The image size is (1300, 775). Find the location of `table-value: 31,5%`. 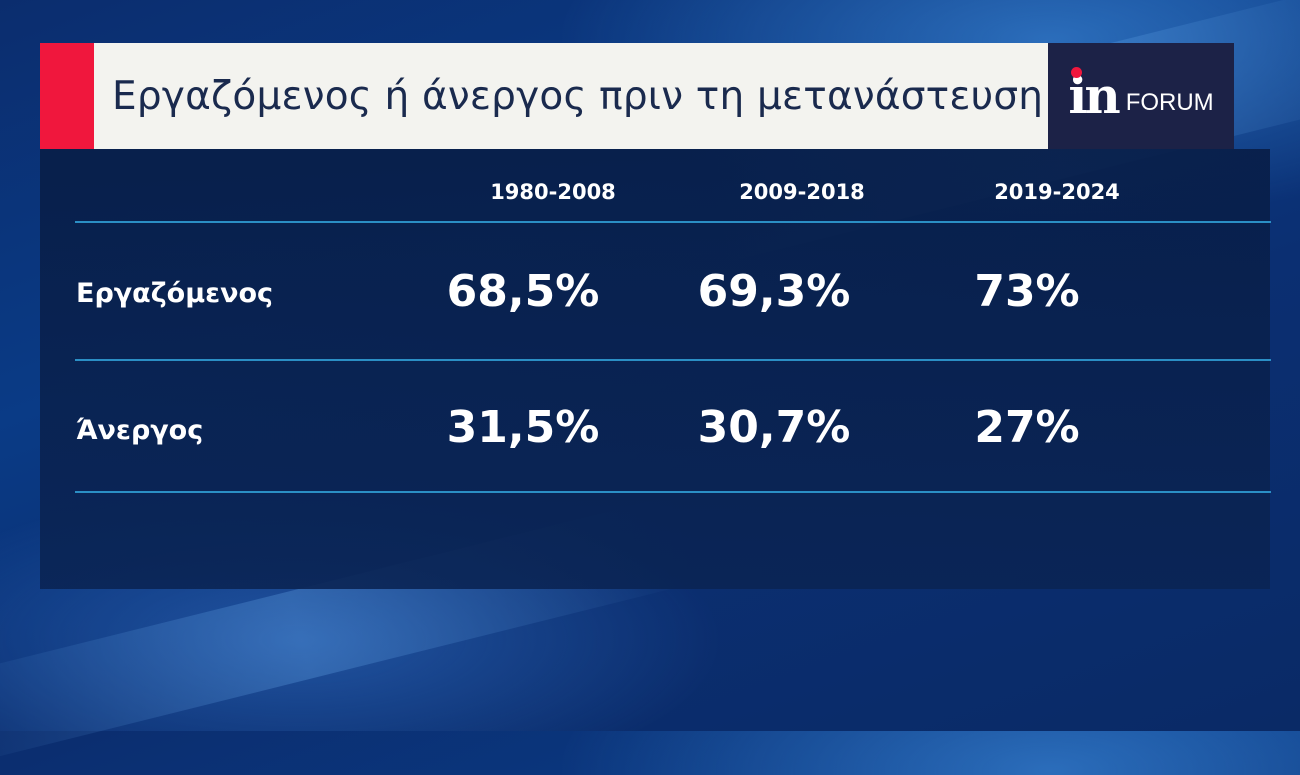

table-value: 31,5% is located at coordinates (523, 427).